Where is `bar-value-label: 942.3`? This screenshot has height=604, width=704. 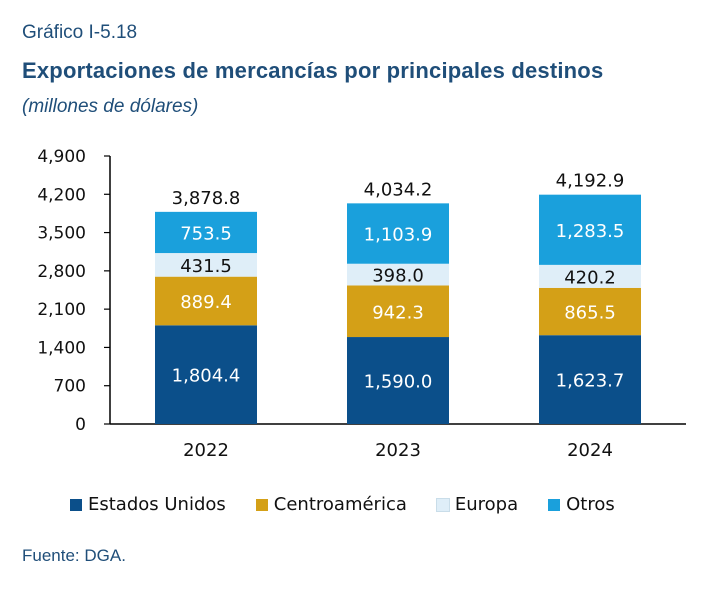 bar-value-label: 942.3 is located at coordinates (398, 312).